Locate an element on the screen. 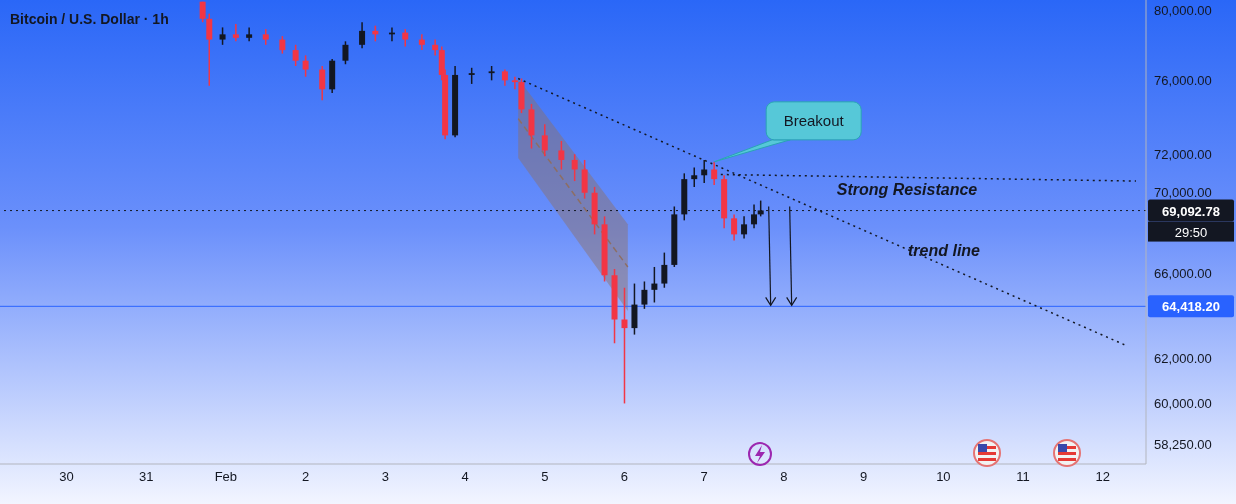 The width and height of the screenshot is (1236, 504). annotation: Strong Resistance is located at coordinates (907, 189).